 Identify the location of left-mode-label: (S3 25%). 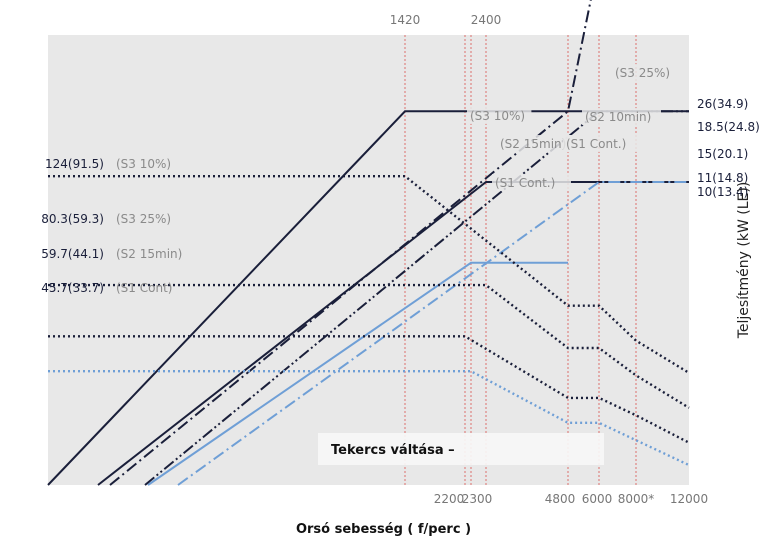
(143, 219).